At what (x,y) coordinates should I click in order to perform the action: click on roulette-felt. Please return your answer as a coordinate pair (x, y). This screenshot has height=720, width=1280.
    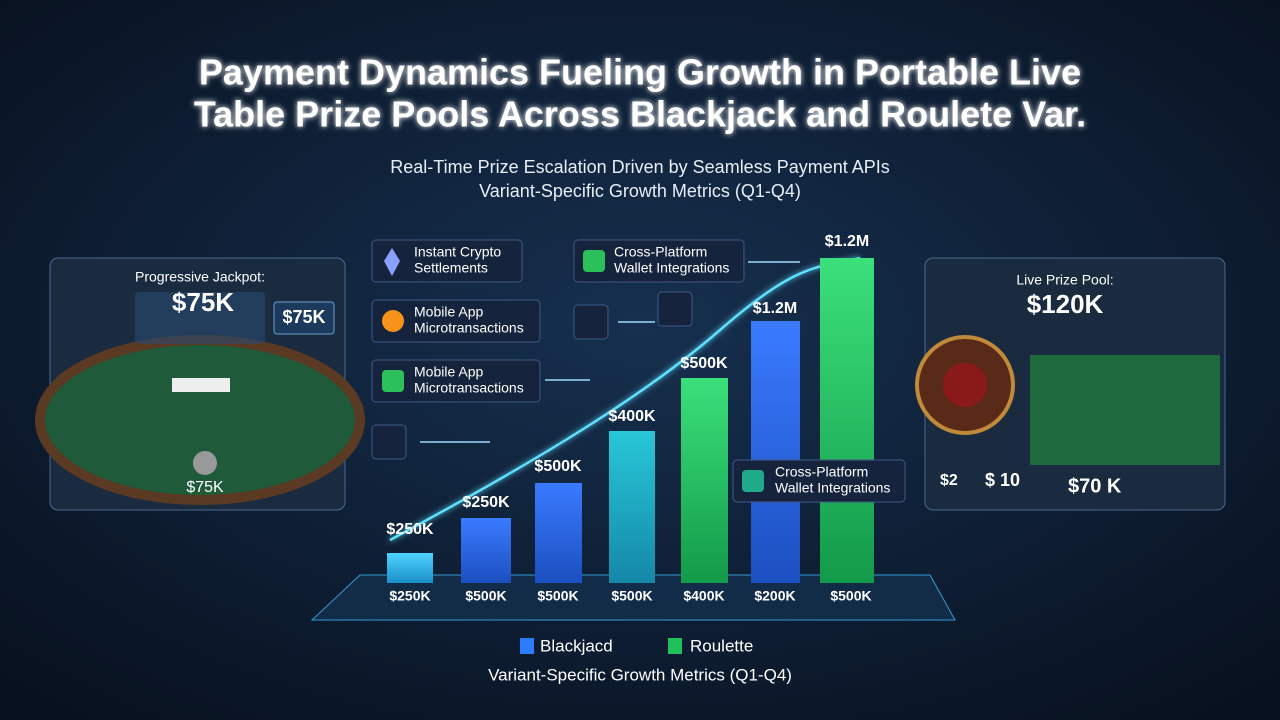
    Looking at the image, I should click on (1125, 410).